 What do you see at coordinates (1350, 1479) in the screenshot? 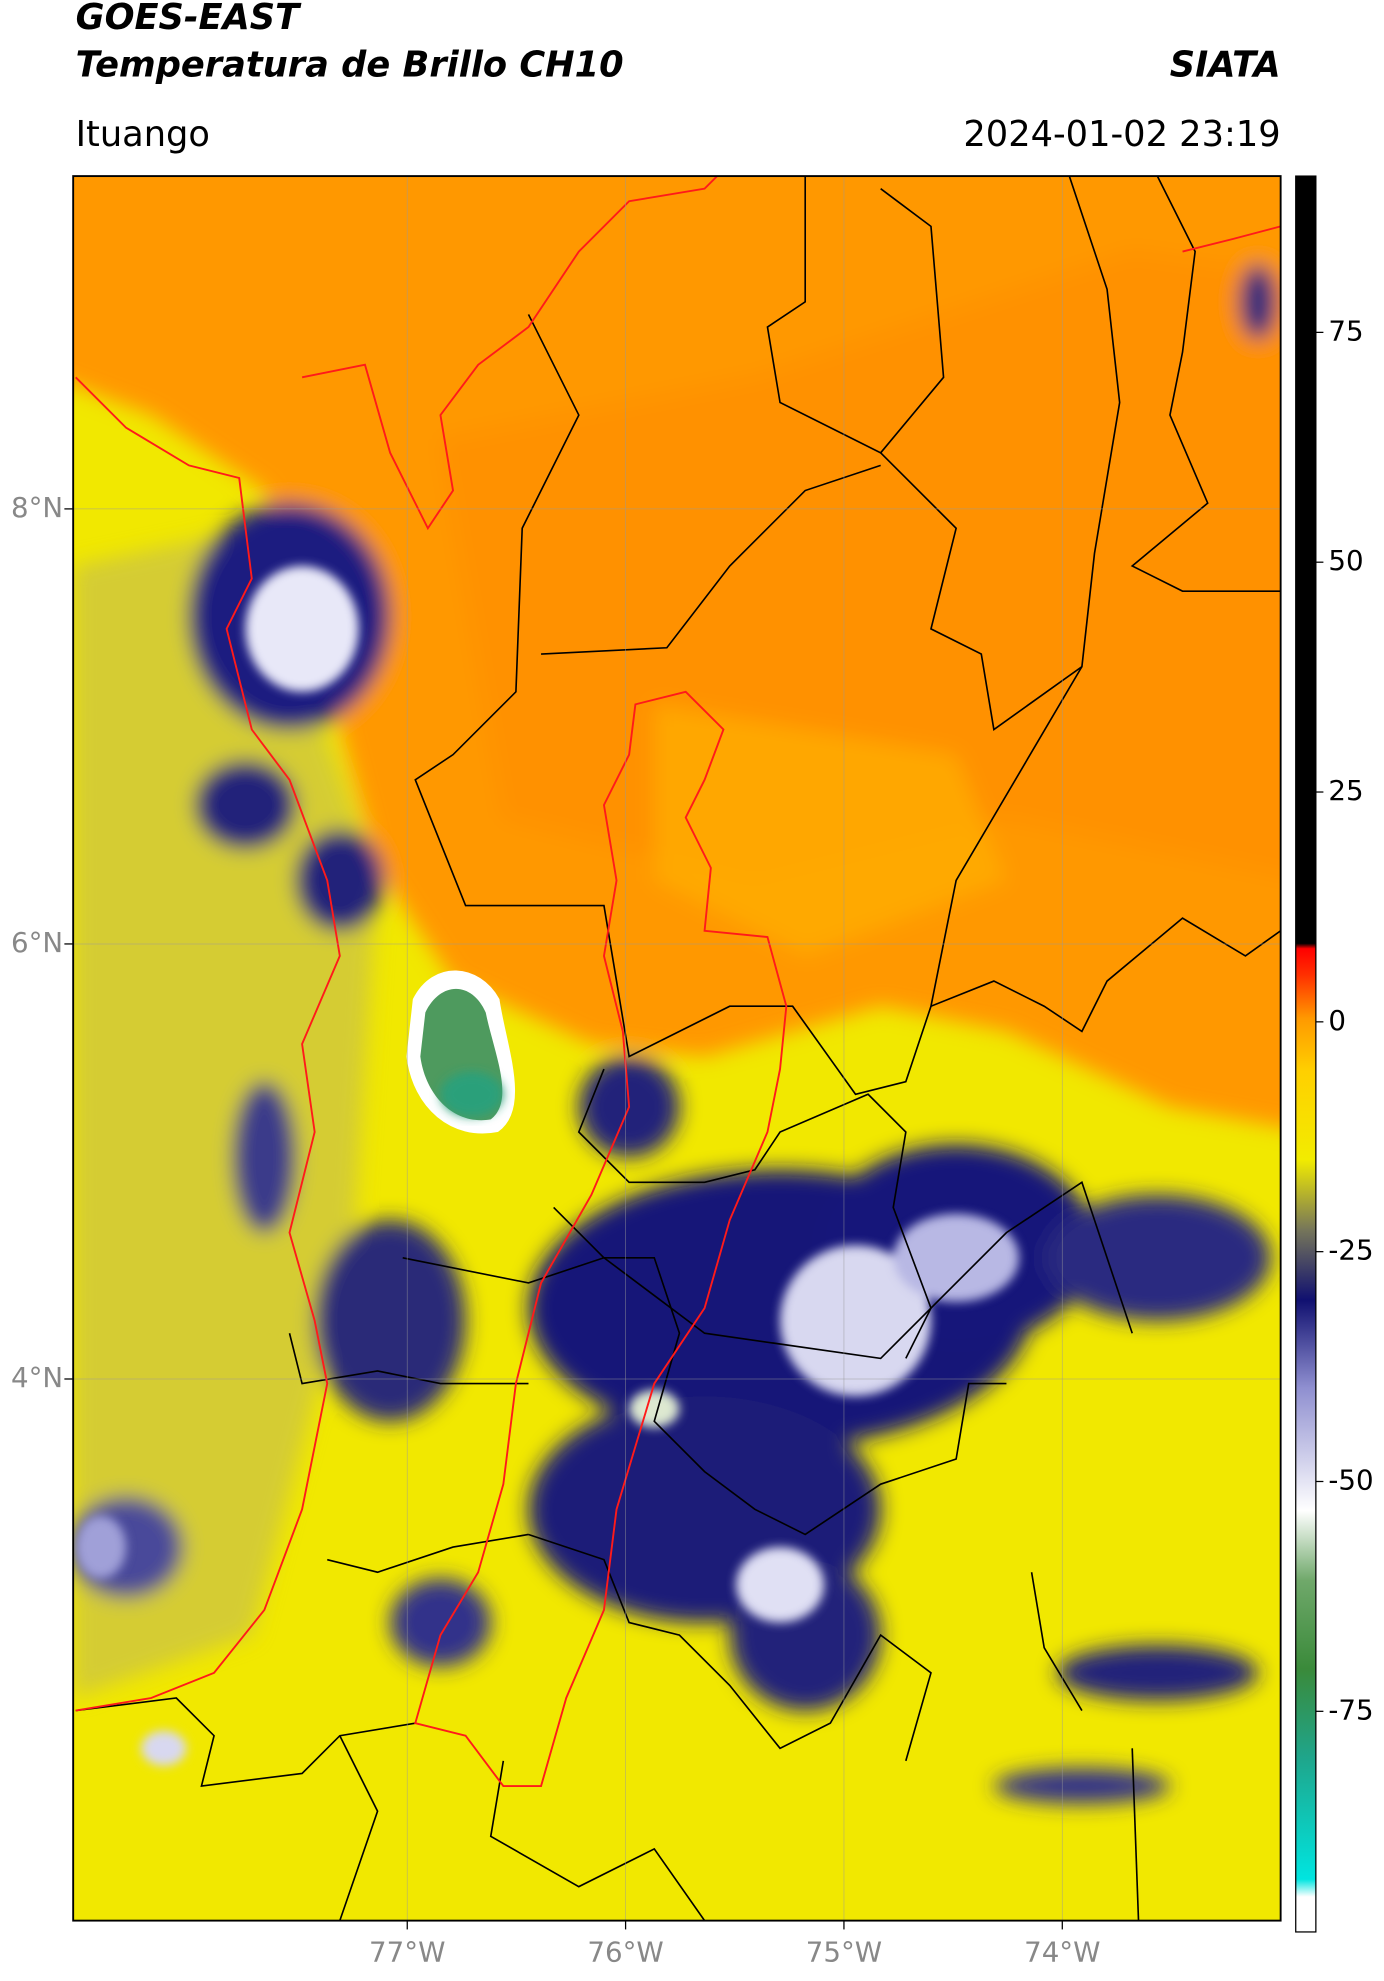
I see `colorbar-tick-label: -50` at bounding box center [1350, 1479].